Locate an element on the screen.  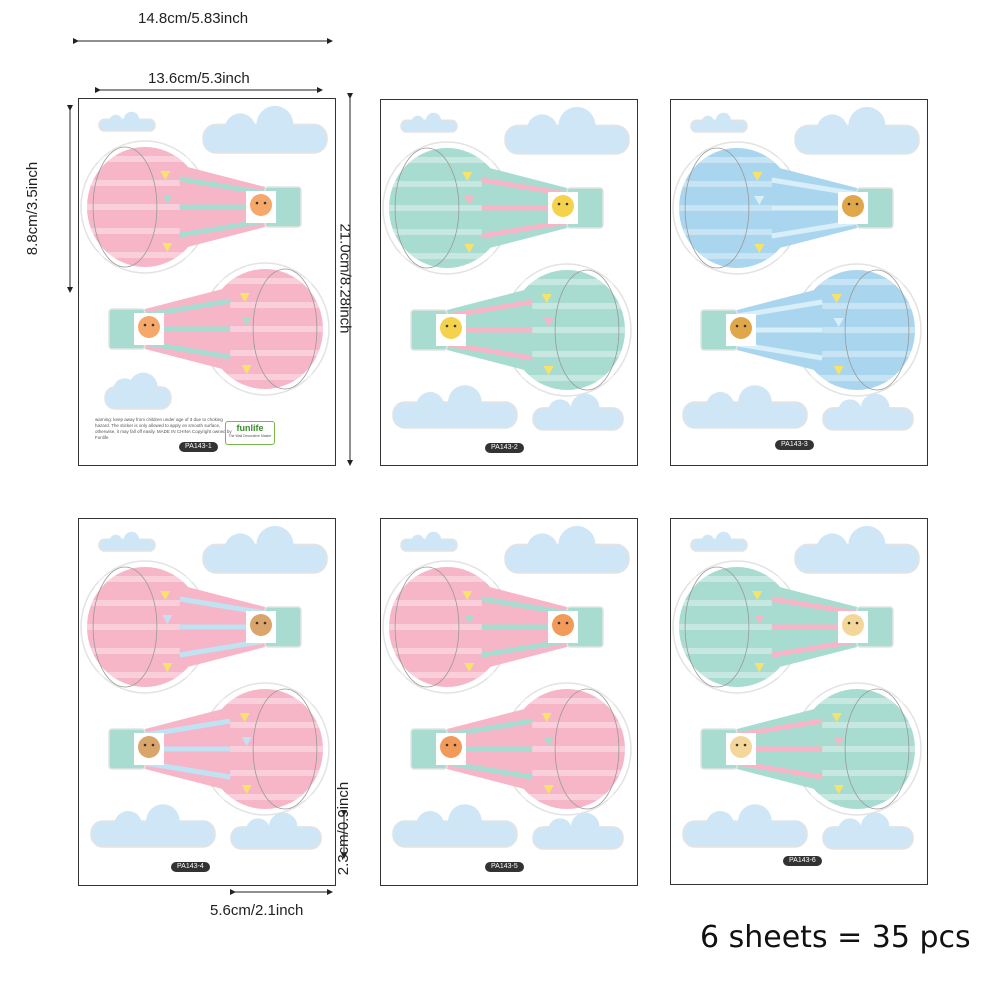
logo-tagline: The Wall Decorative Master is located at coordinates (250, 436).